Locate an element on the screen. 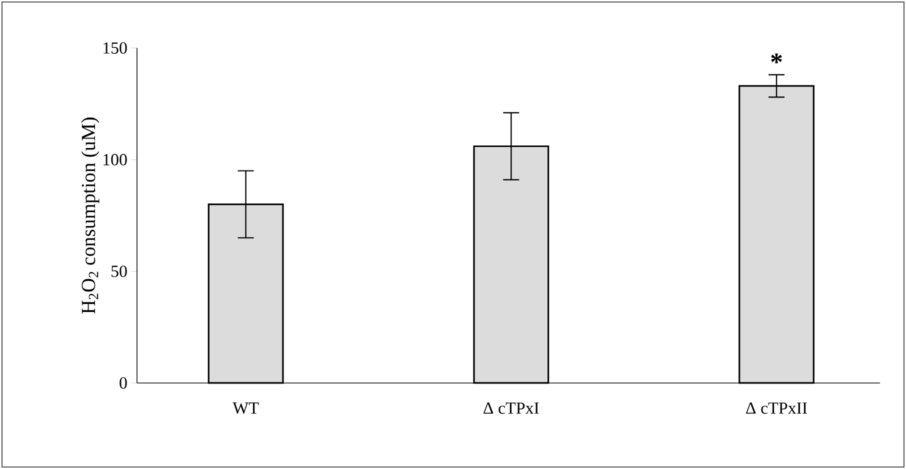 This screenshot has width=906, height=469. x-tick-label: WT is located at coordinates (245, 408).